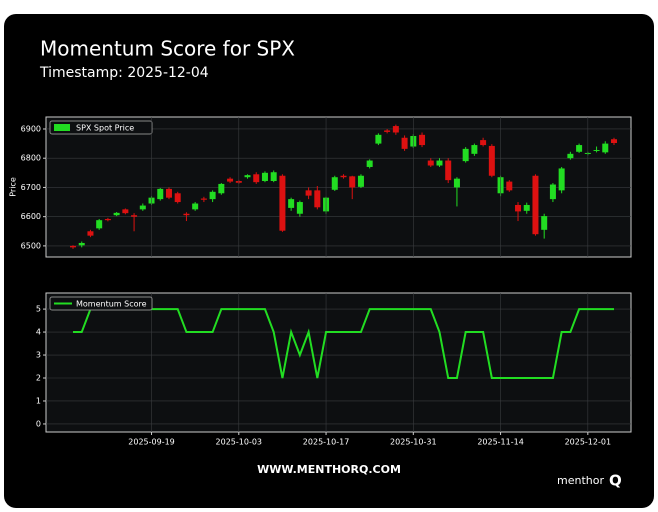  What do you see at coordinates (31, 245) in the screenshot?
I see `y-tick-label: 6500` at bounding box center [31, 245].